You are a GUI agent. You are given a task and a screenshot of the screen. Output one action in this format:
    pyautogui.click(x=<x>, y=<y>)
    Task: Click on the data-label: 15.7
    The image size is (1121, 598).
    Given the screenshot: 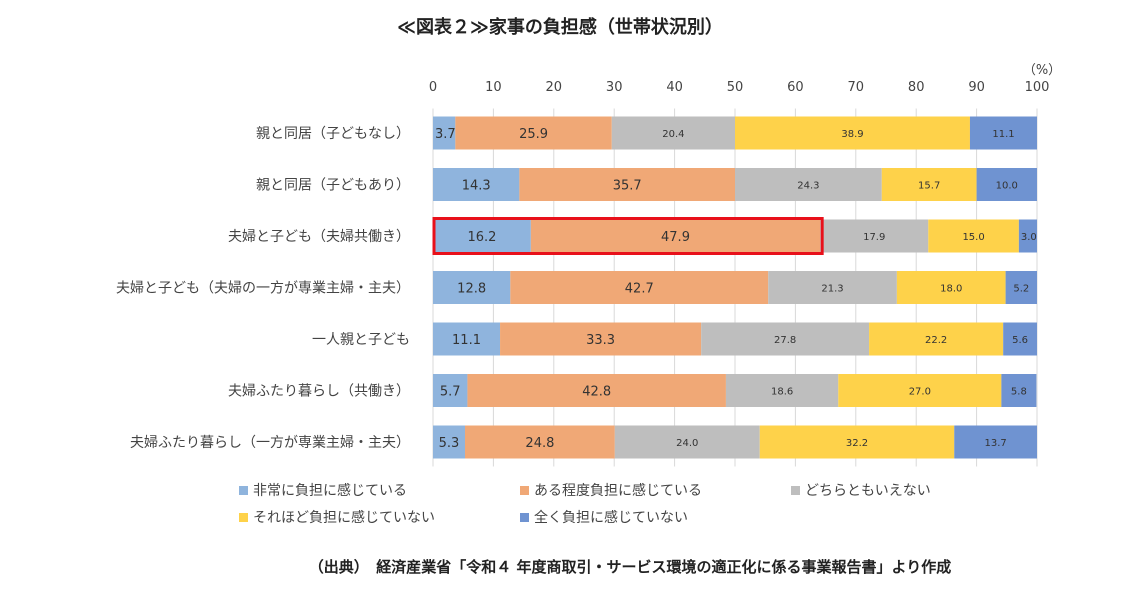 What is the action you would take?
    pyautogui.click(x=929, y=186)
    